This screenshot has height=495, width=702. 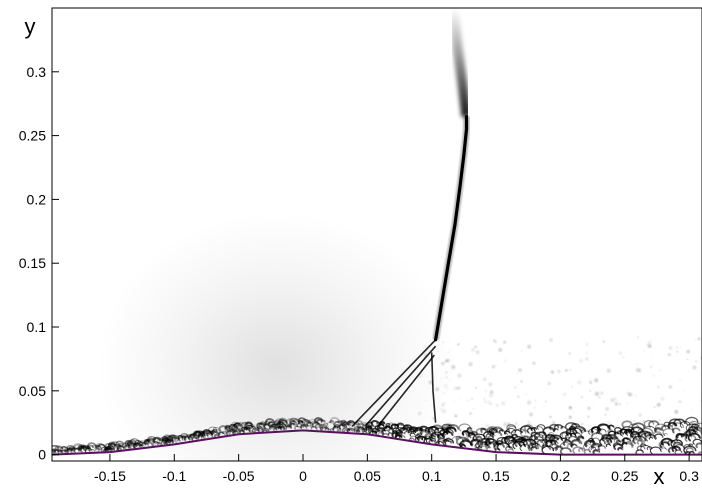 I want to click on y-tick-label: 0.05, so click(x=32, y=391).